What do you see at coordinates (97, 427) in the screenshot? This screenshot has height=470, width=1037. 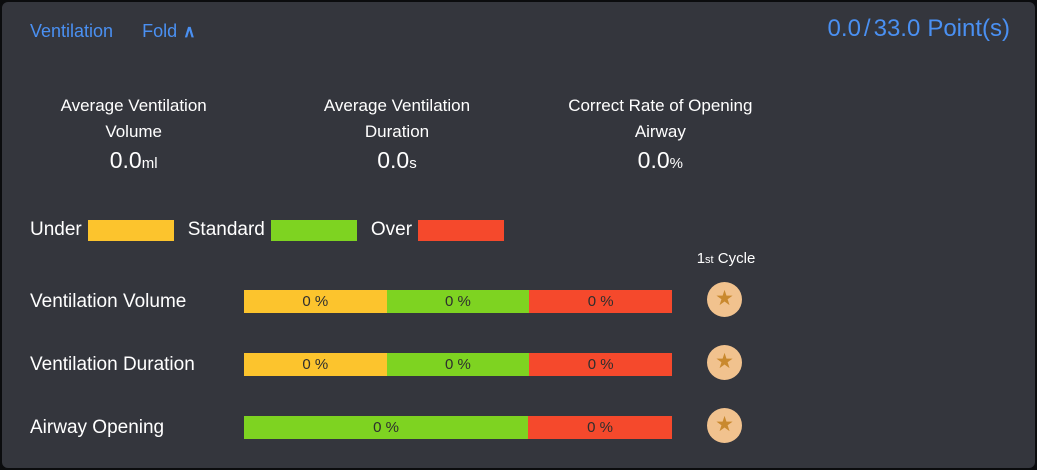 I see `row-label: Airway Opening` at bounding box center [97, 427].